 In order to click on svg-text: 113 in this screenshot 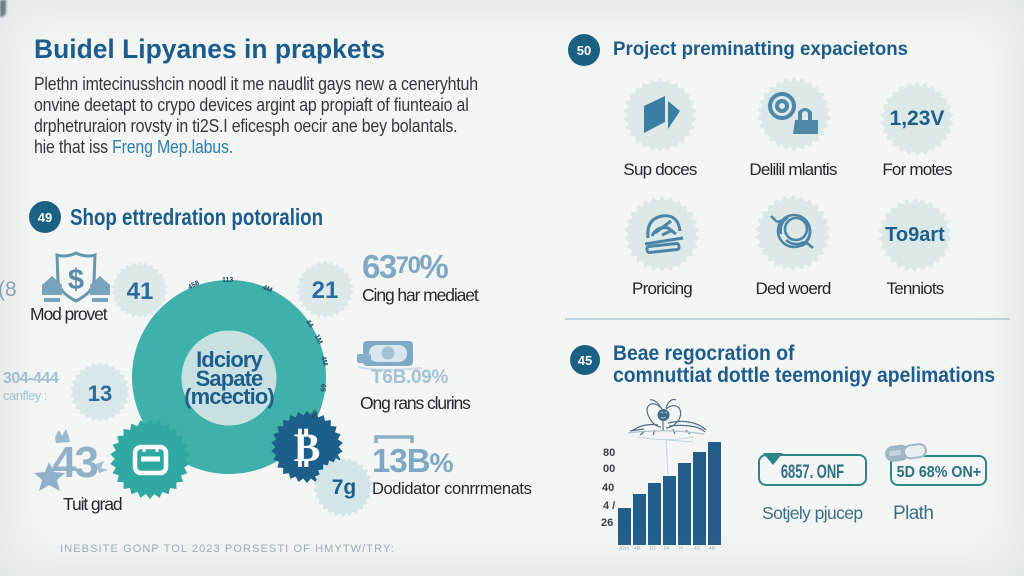, I will do `click(227, 280)`.